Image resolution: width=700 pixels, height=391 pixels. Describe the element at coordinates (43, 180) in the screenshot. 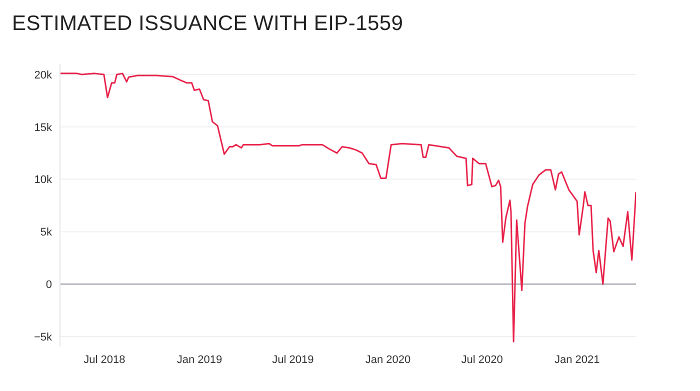

I see `y-tick-label: 10k` at that location.